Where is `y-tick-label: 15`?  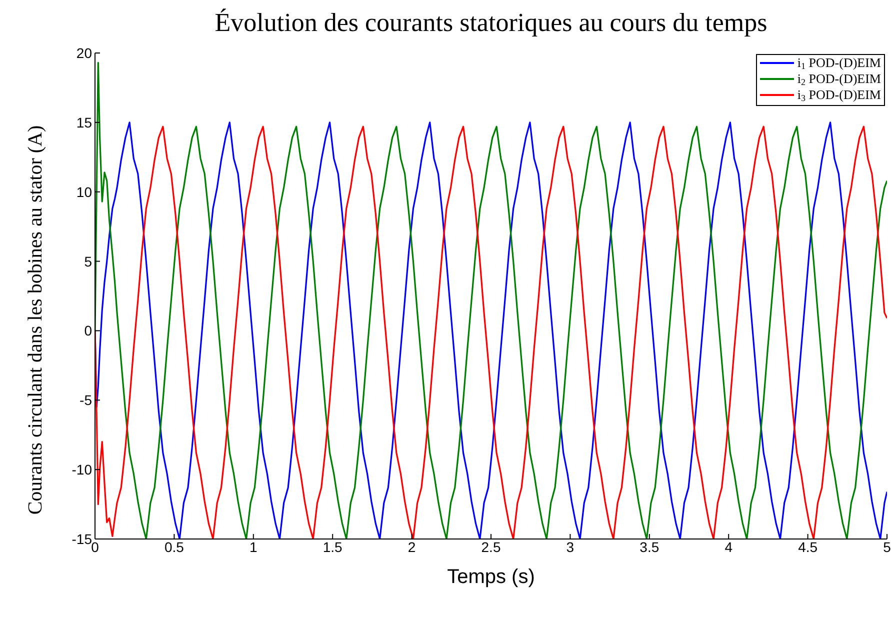
y-tick-label: 15 is located at coordinates (84, 122).